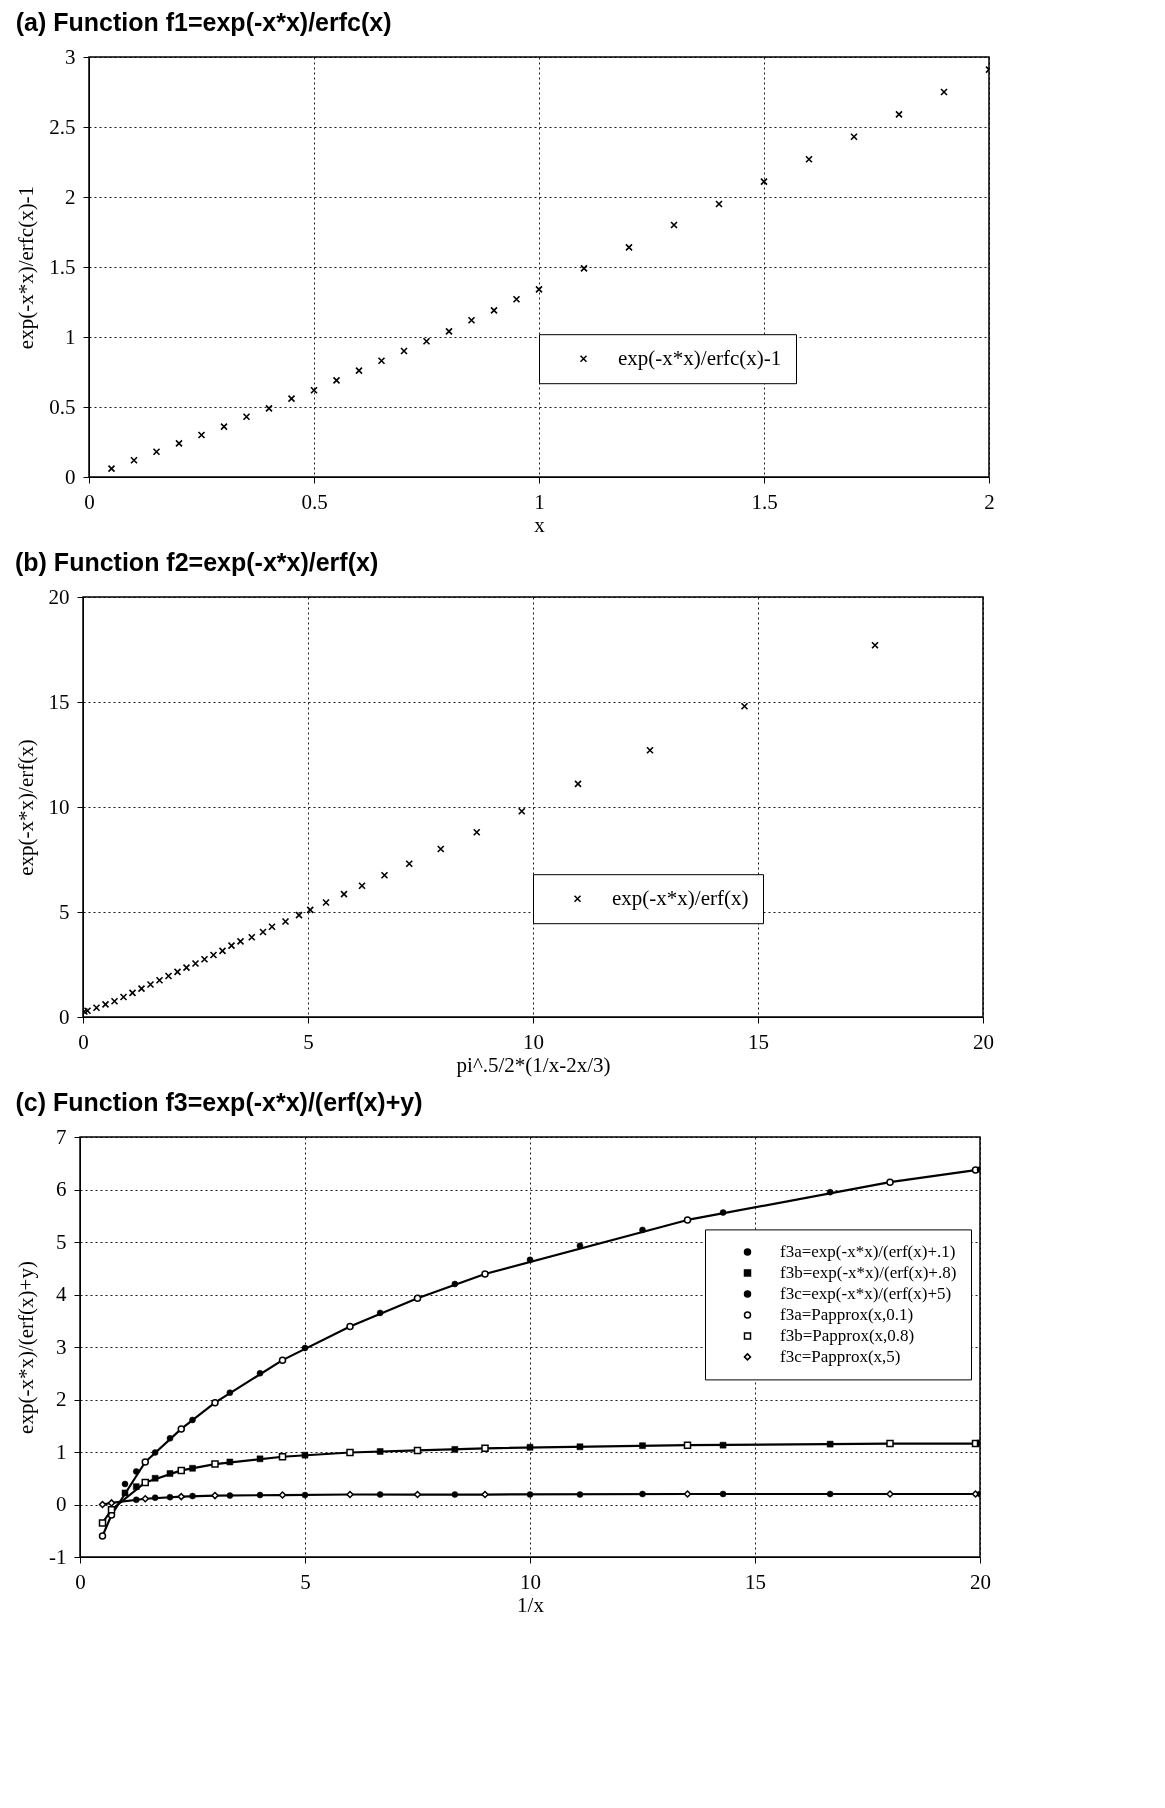  I want to click on legend-label: exp(-x*x)/erfc(x)-1, so click(700, 357).